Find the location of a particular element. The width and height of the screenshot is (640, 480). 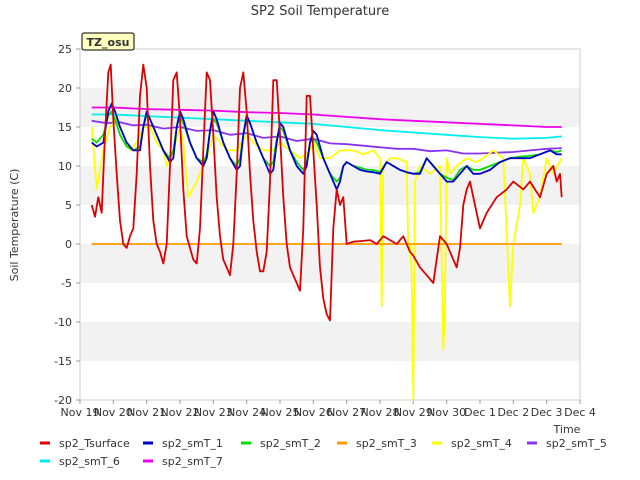

y-tick-label: 25 is located at coordinates (65, 49).